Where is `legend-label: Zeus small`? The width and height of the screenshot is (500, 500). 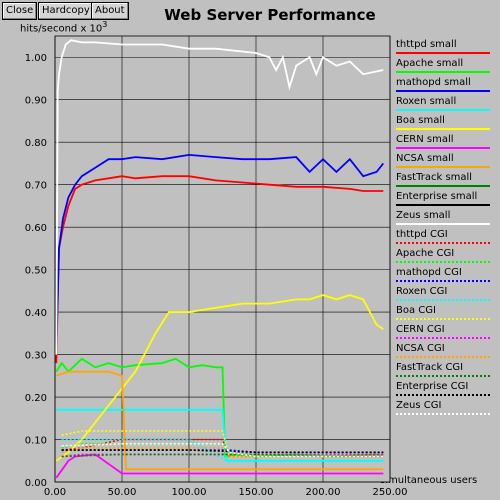
legend-label: Zeus small is located at coordinates (423, 215).